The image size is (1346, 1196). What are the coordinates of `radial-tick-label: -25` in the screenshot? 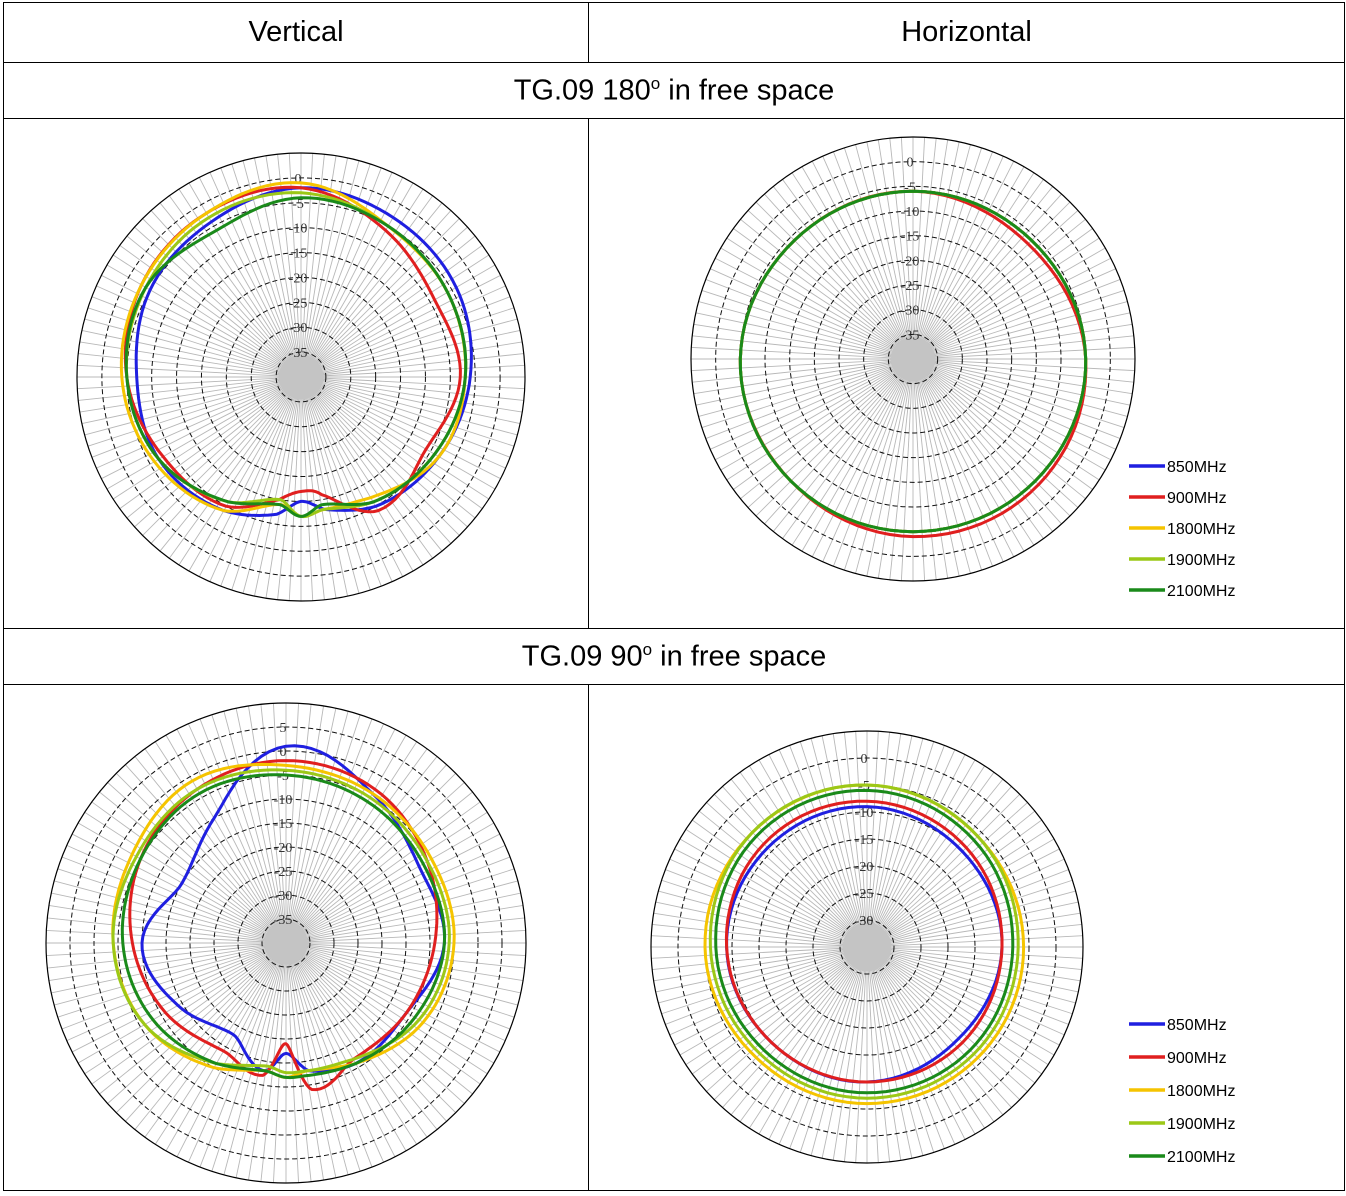 It's located at (298, 303).